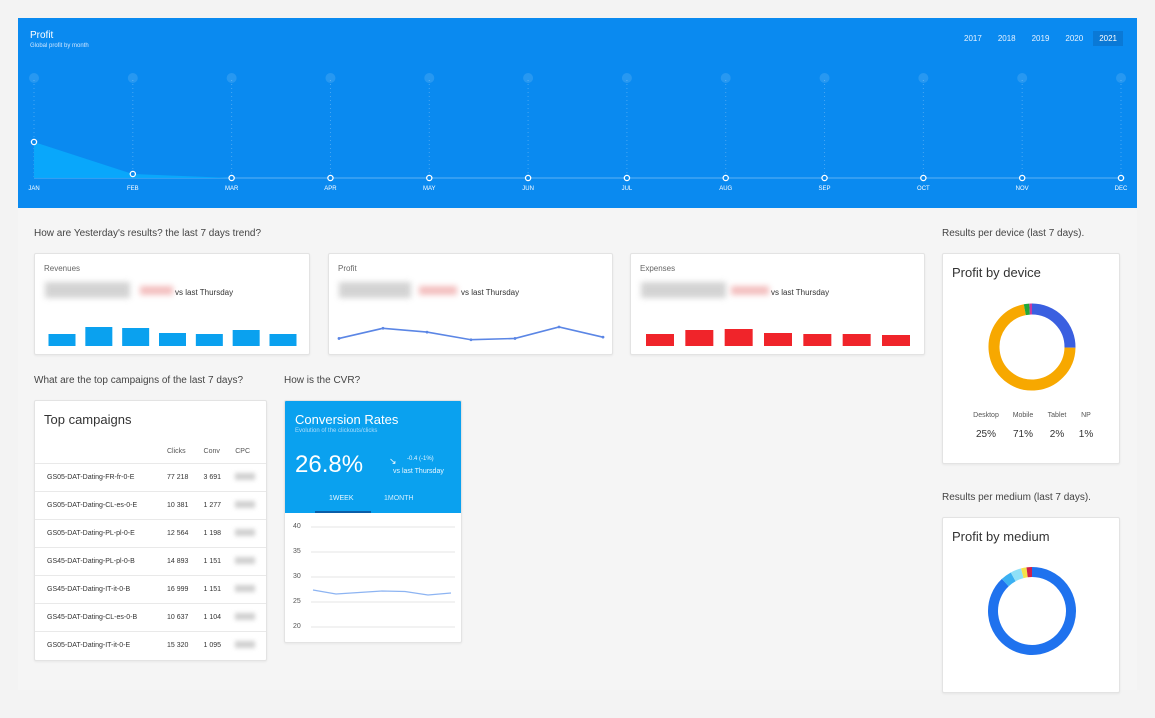 The width and height of the screenshot is (1155, 718). I want to click on profit-vs-text: vs last Thursday, so click(490, 292).